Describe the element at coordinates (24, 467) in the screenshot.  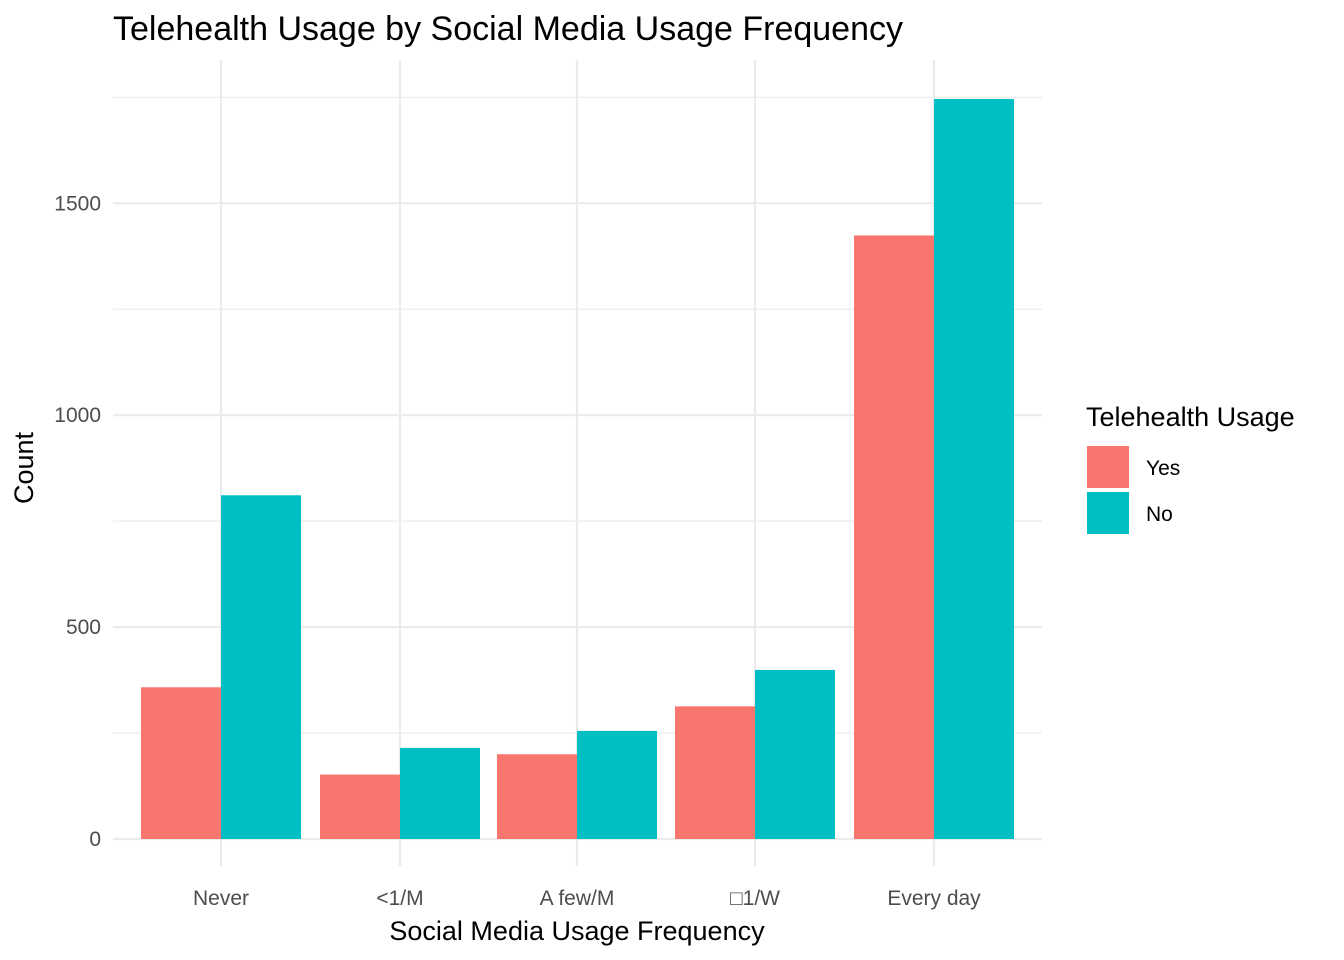
I see `y-axis-title: Count` at that location.